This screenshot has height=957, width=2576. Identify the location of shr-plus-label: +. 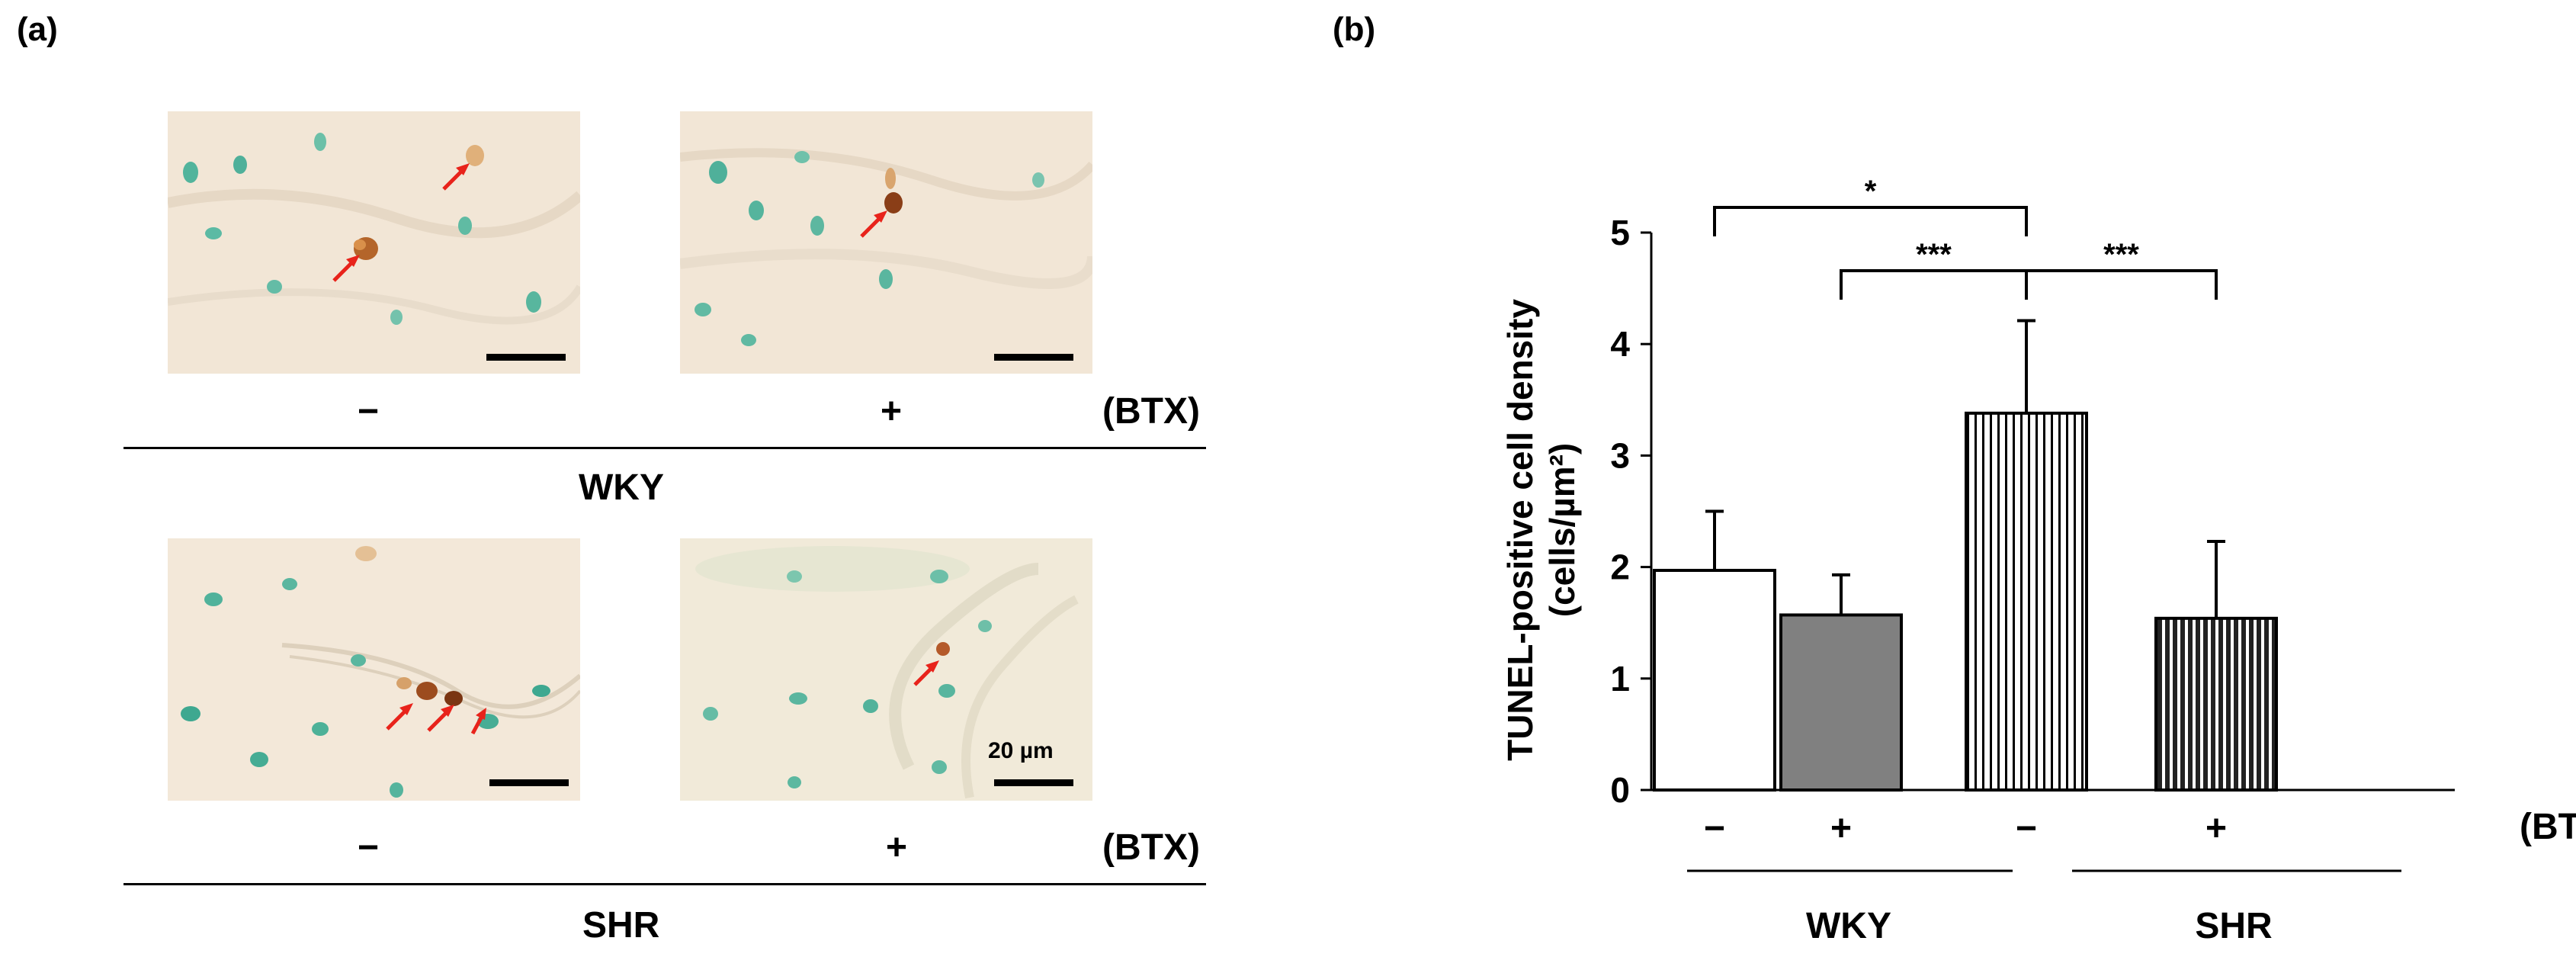
(897, 847).